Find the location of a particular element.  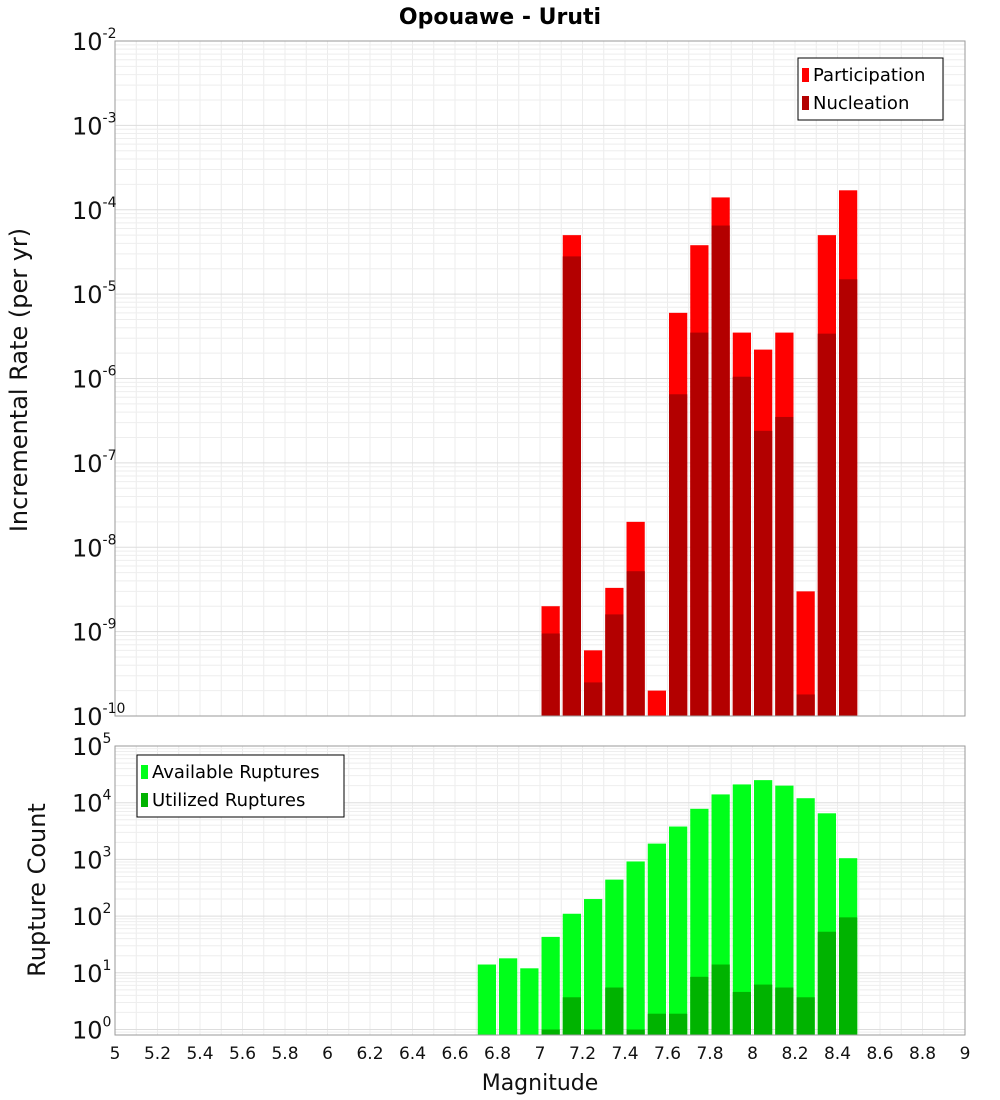

y-tick-exponent: -4 is located at coordinates (110, 203).